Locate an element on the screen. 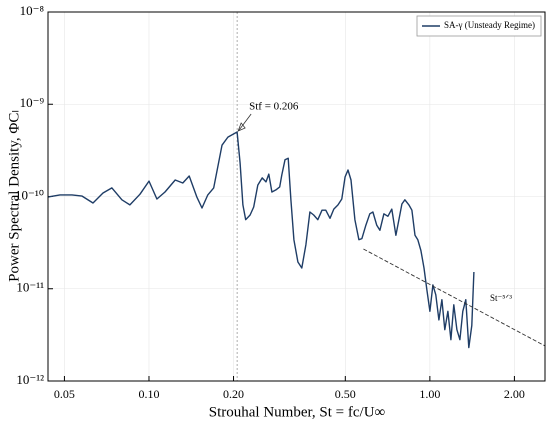 The height and width of the screenshot is (430, 550). annotation-text: Stf = 0.206 is located at coordinates (274, 107).